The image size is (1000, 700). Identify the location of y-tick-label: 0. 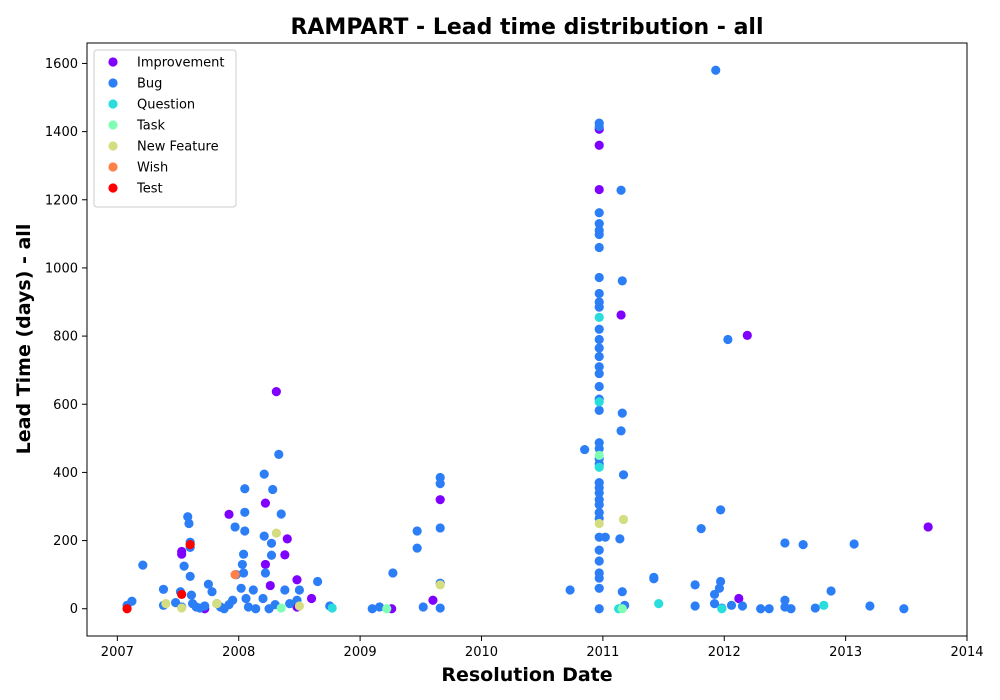
(74, 609).